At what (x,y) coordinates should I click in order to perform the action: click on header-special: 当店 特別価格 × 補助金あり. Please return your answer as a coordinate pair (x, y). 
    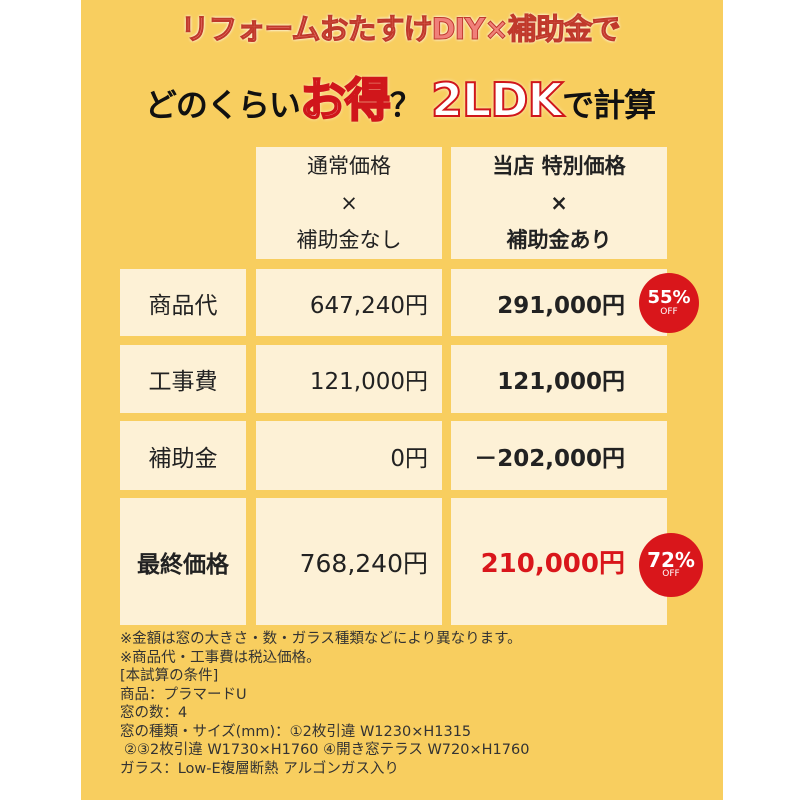
    Looking at the image, I should click on (559, 203).